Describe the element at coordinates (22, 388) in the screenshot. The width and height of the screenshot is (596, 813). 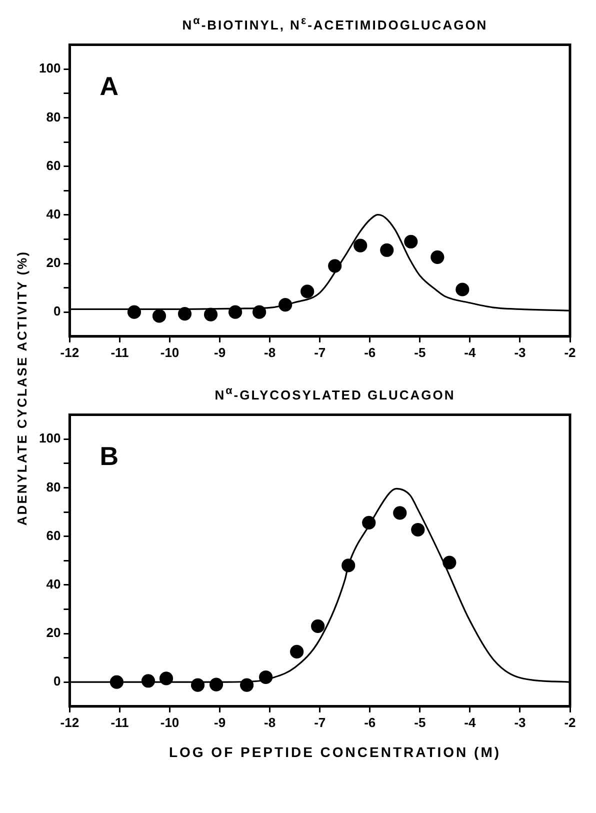
I see `y-axis-title: ADENYLATE CYCLASE ACTIVITY (%)` at that location.